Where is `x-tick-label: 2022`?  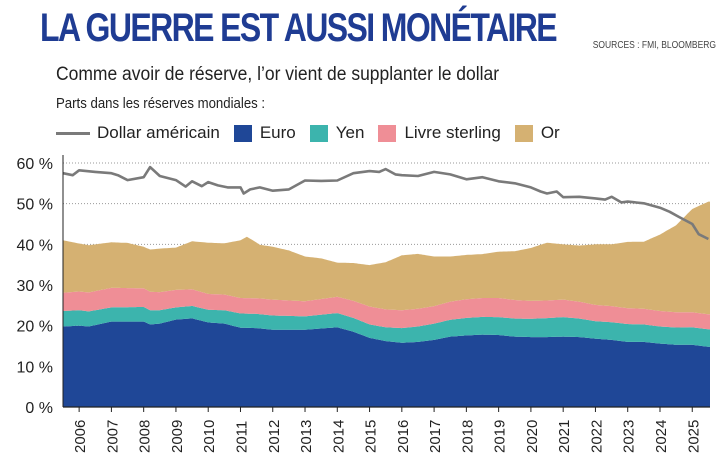
x-tick-label: 2022 is located at coordinates (596, 436).